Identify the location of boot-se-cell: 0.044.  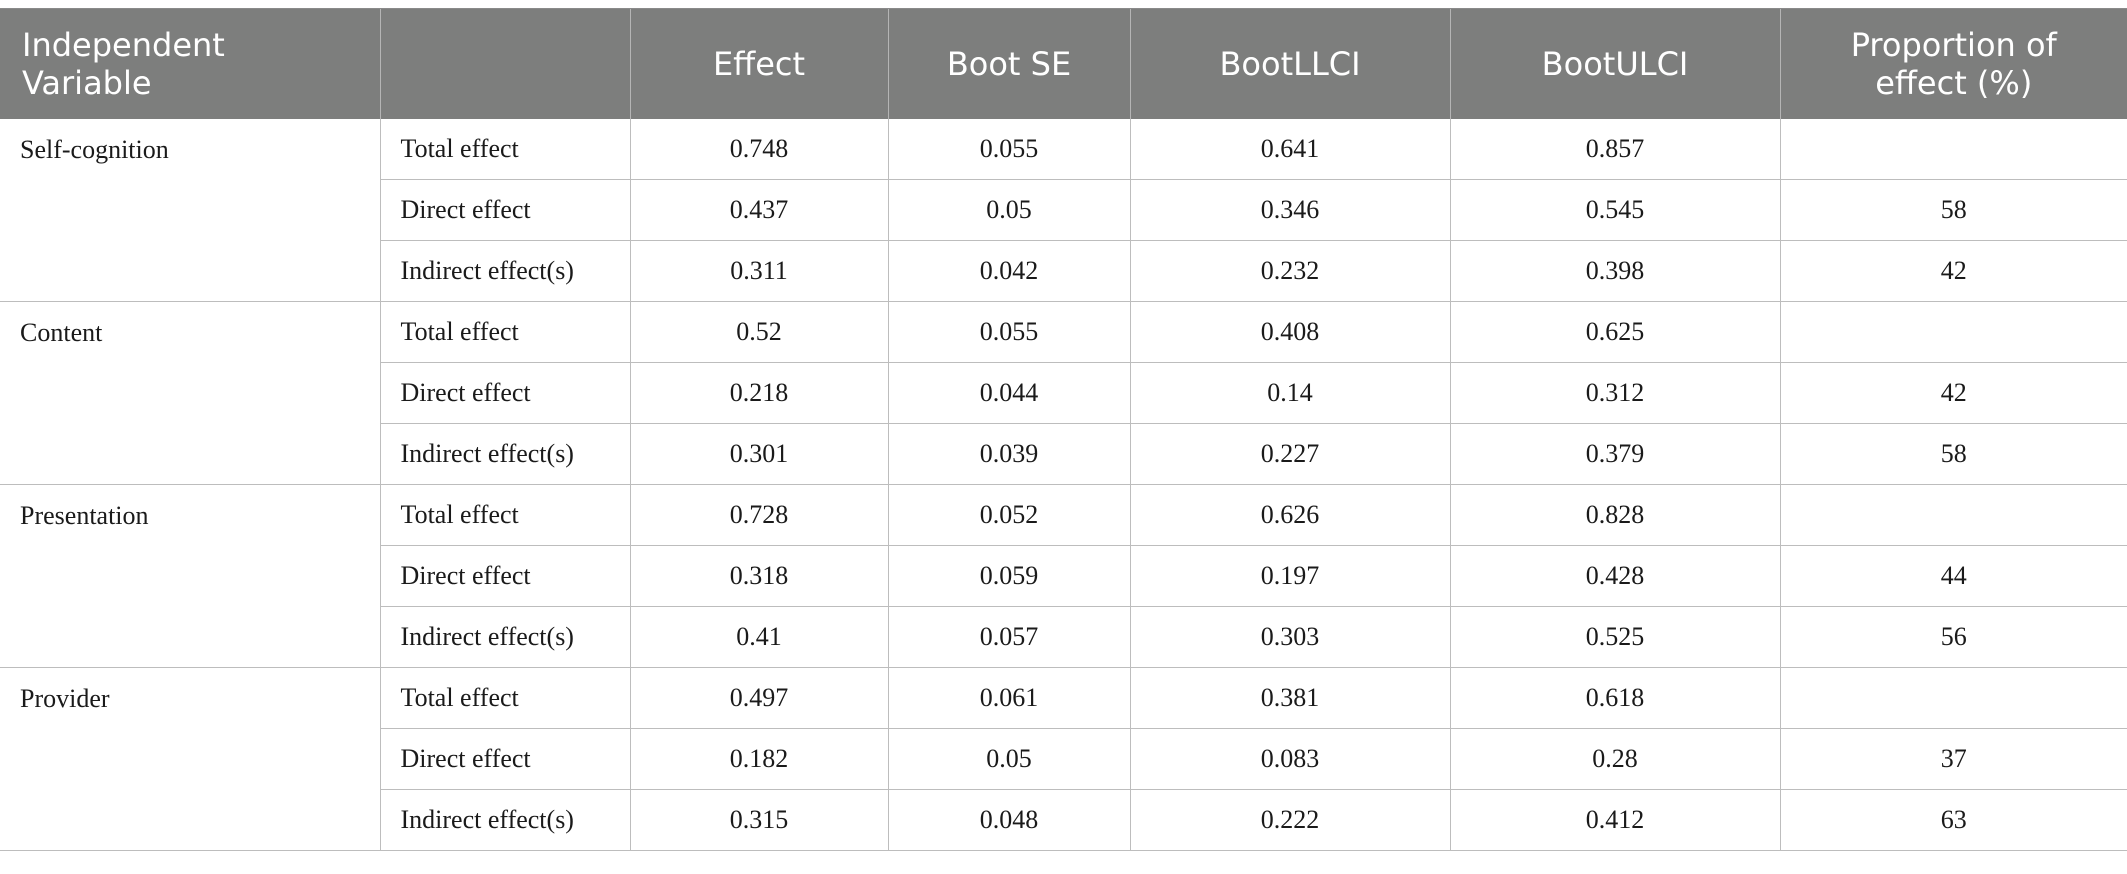
(1008, 393).